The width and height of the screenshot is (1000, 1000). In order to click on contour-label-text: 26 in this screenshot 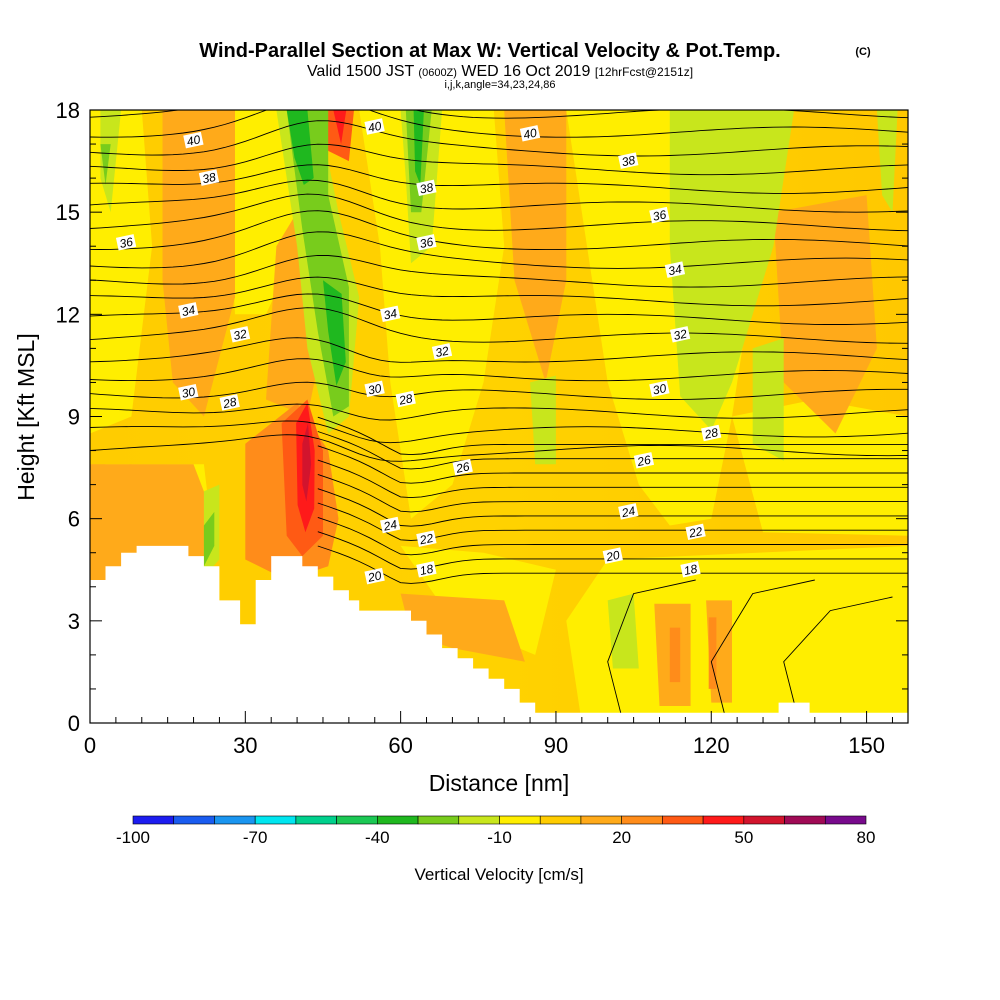, I will do `click(462, 467)`.